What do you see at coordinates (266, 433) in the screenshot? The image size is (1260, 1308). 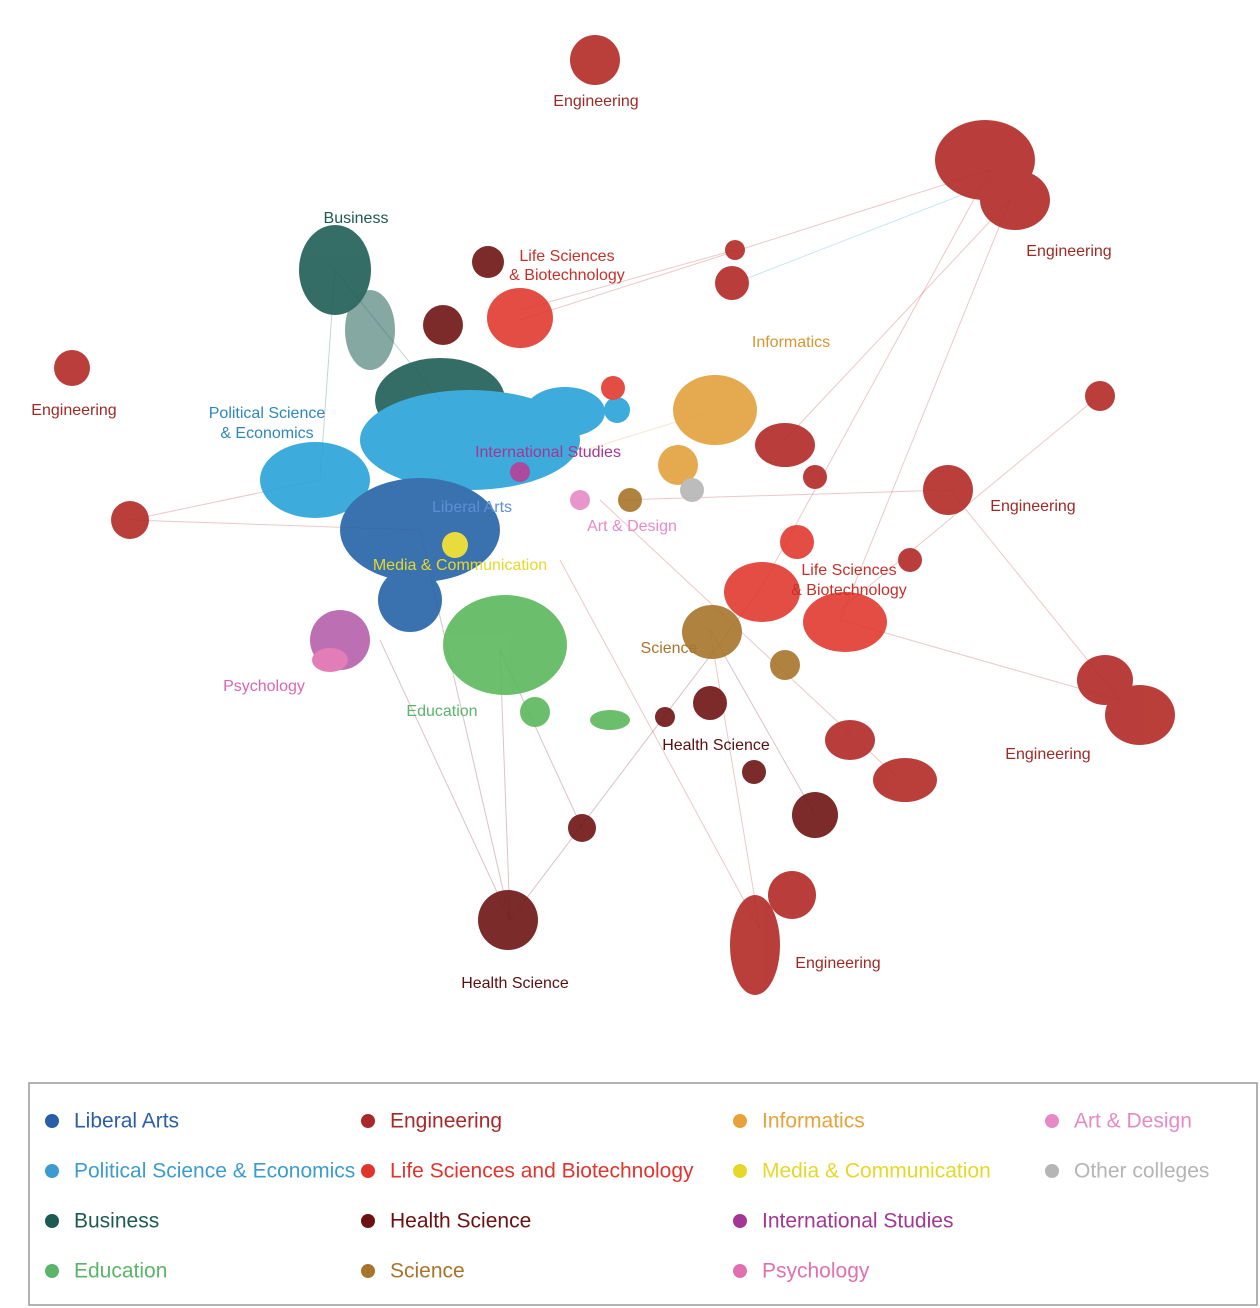 I see `cluster-label: & Economics` at bounding box center [266, 433].